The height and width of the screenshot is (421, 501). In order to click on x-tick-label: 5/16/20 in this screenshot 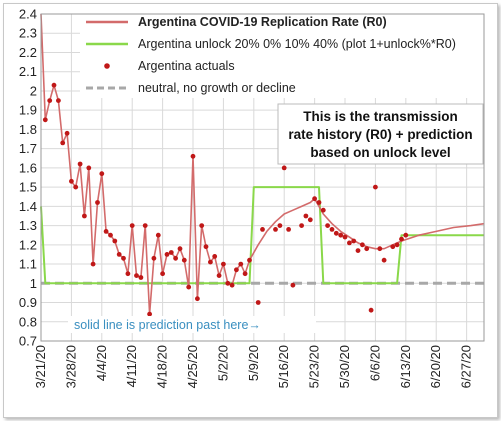, I will do `click(283, 366)`.